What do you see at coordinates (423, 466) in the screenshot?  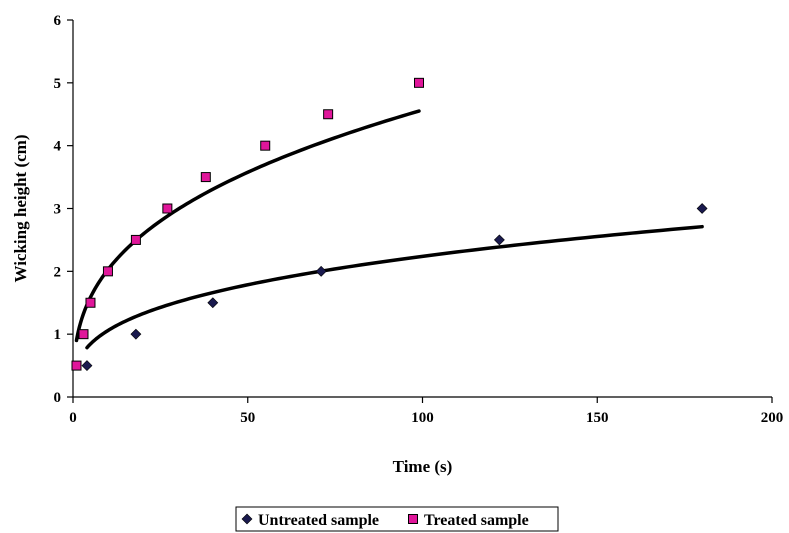 I see `x-axis-title: Time (s)` at bounding box center [423, 466].